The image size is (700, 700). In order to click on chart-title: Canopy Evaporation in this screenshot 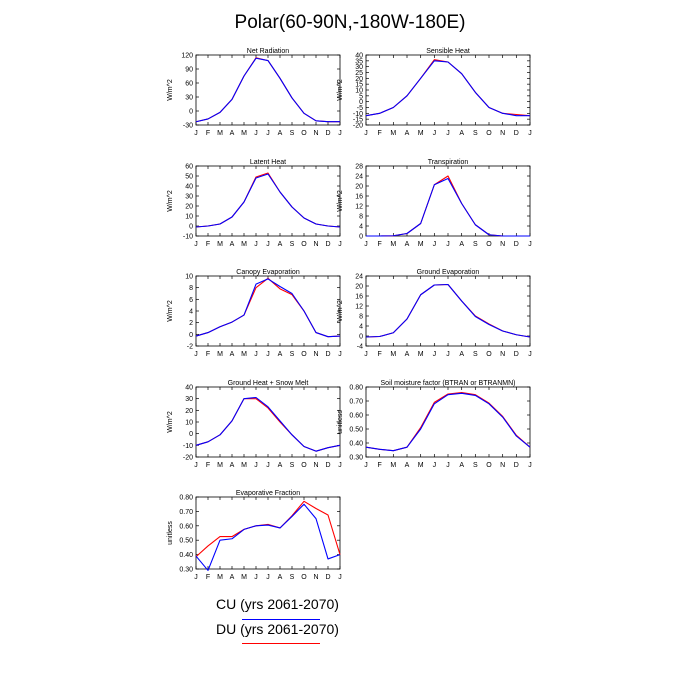, I will do `click(268, 272)`.